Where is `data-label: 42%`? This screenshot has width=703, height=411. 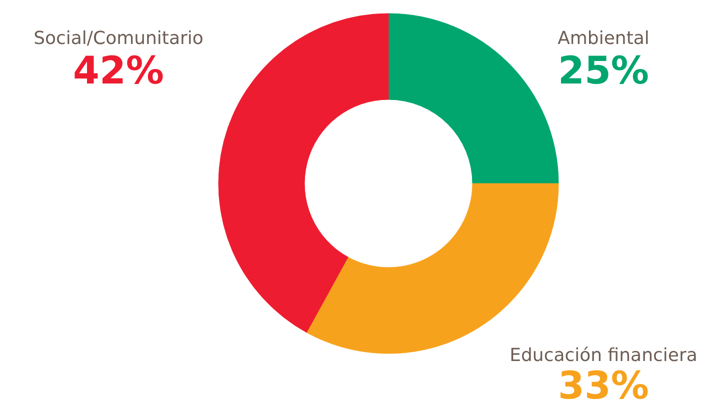
data-label: 42% is located at coordinates (118, 70).